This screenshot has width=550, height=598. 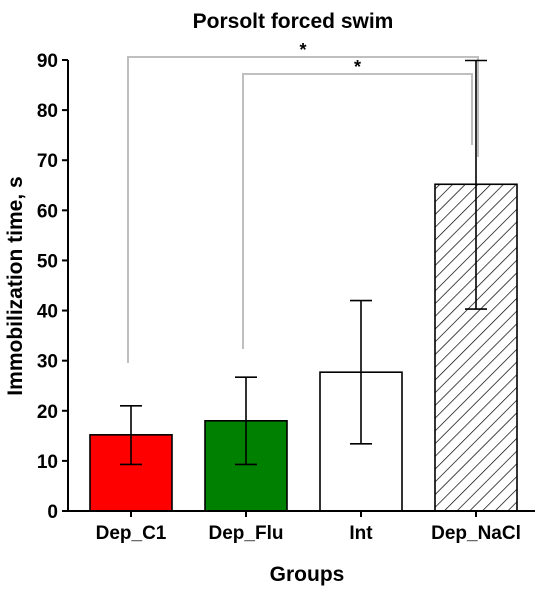 What do you see at coordinates (246, 533) in the screenshot?
I see `x-tick-label: Dep_Flu` at bounding box center [246, 533].